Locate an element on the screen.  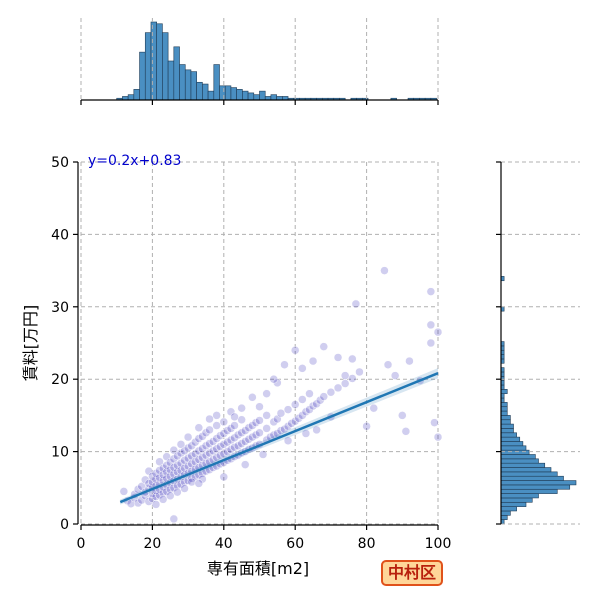
y-axis-label: 賃料[万円] is located at coordinates (30, 343).